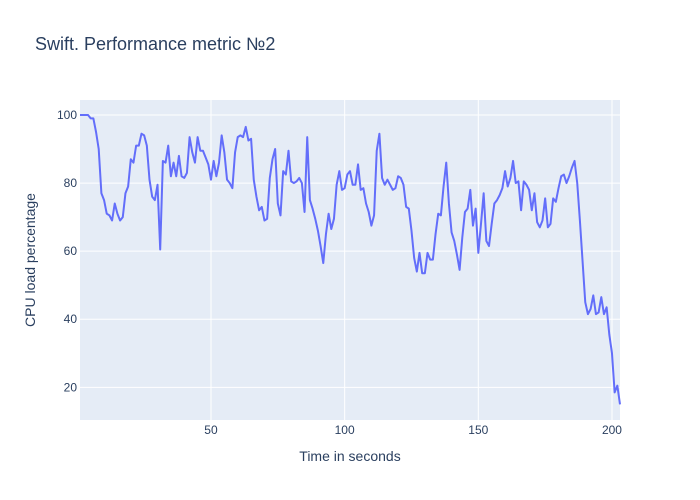 Image resolution: width=700 pixels, height=500 pixels. What do you see at coordinates (71, 183) in the screenshot?
I see `y-tick-label: 80` at bounding box center [71, 183].